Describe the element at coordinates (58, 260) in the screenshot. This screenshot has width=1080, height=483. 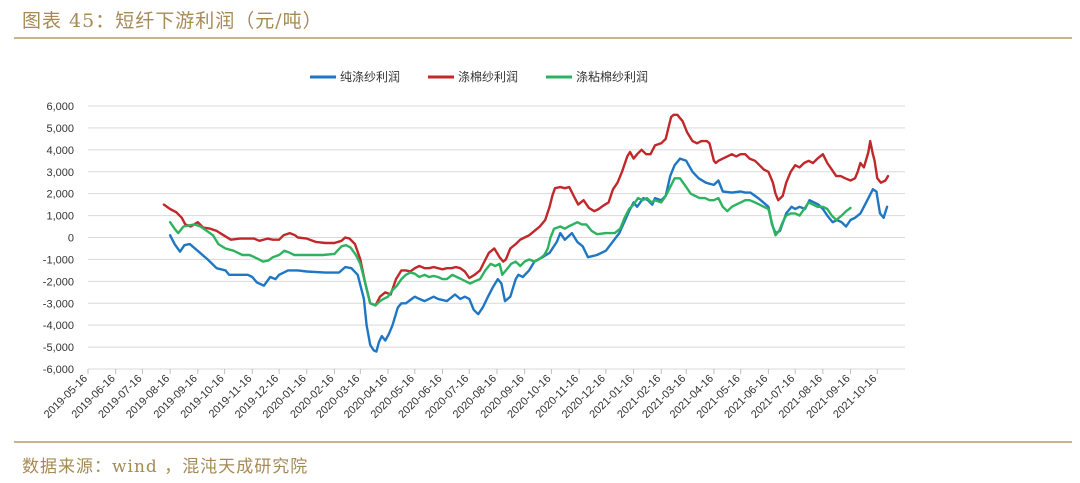
I see `y-tick-label: -1,000` at that location.